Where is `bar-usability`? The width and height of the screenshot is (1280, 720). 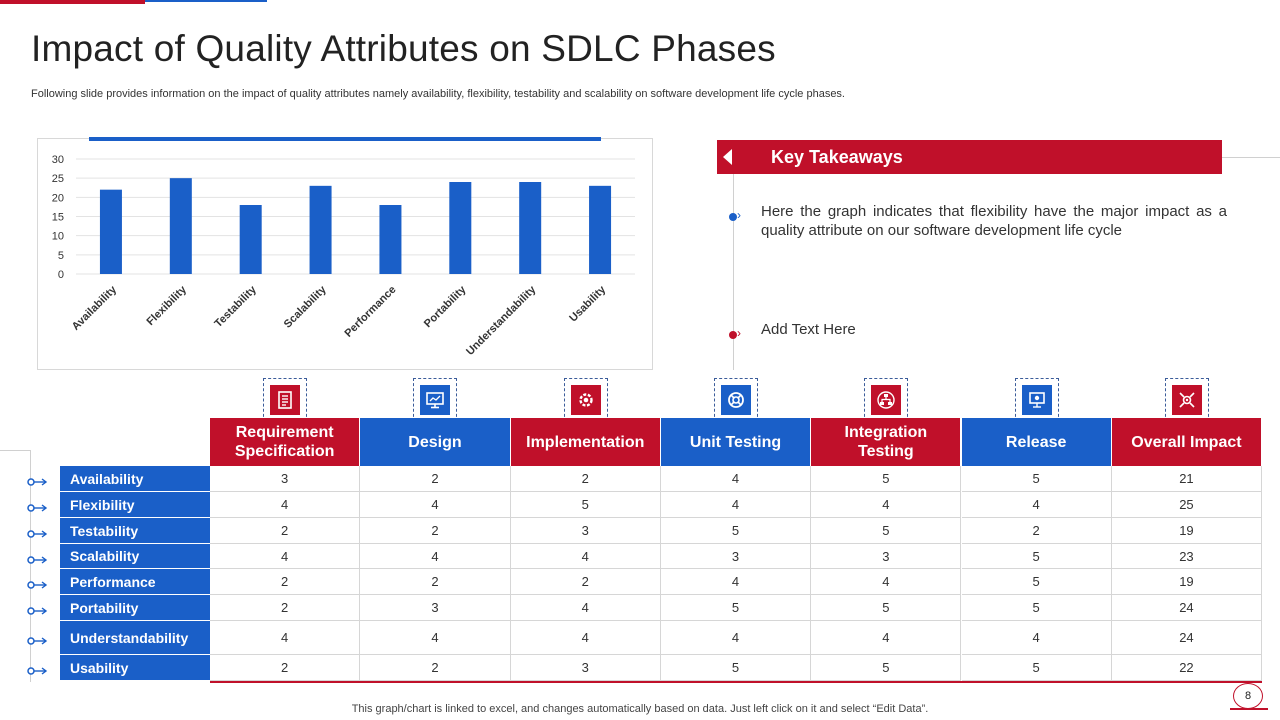
bar-usability is located at coordinates (600, 229).